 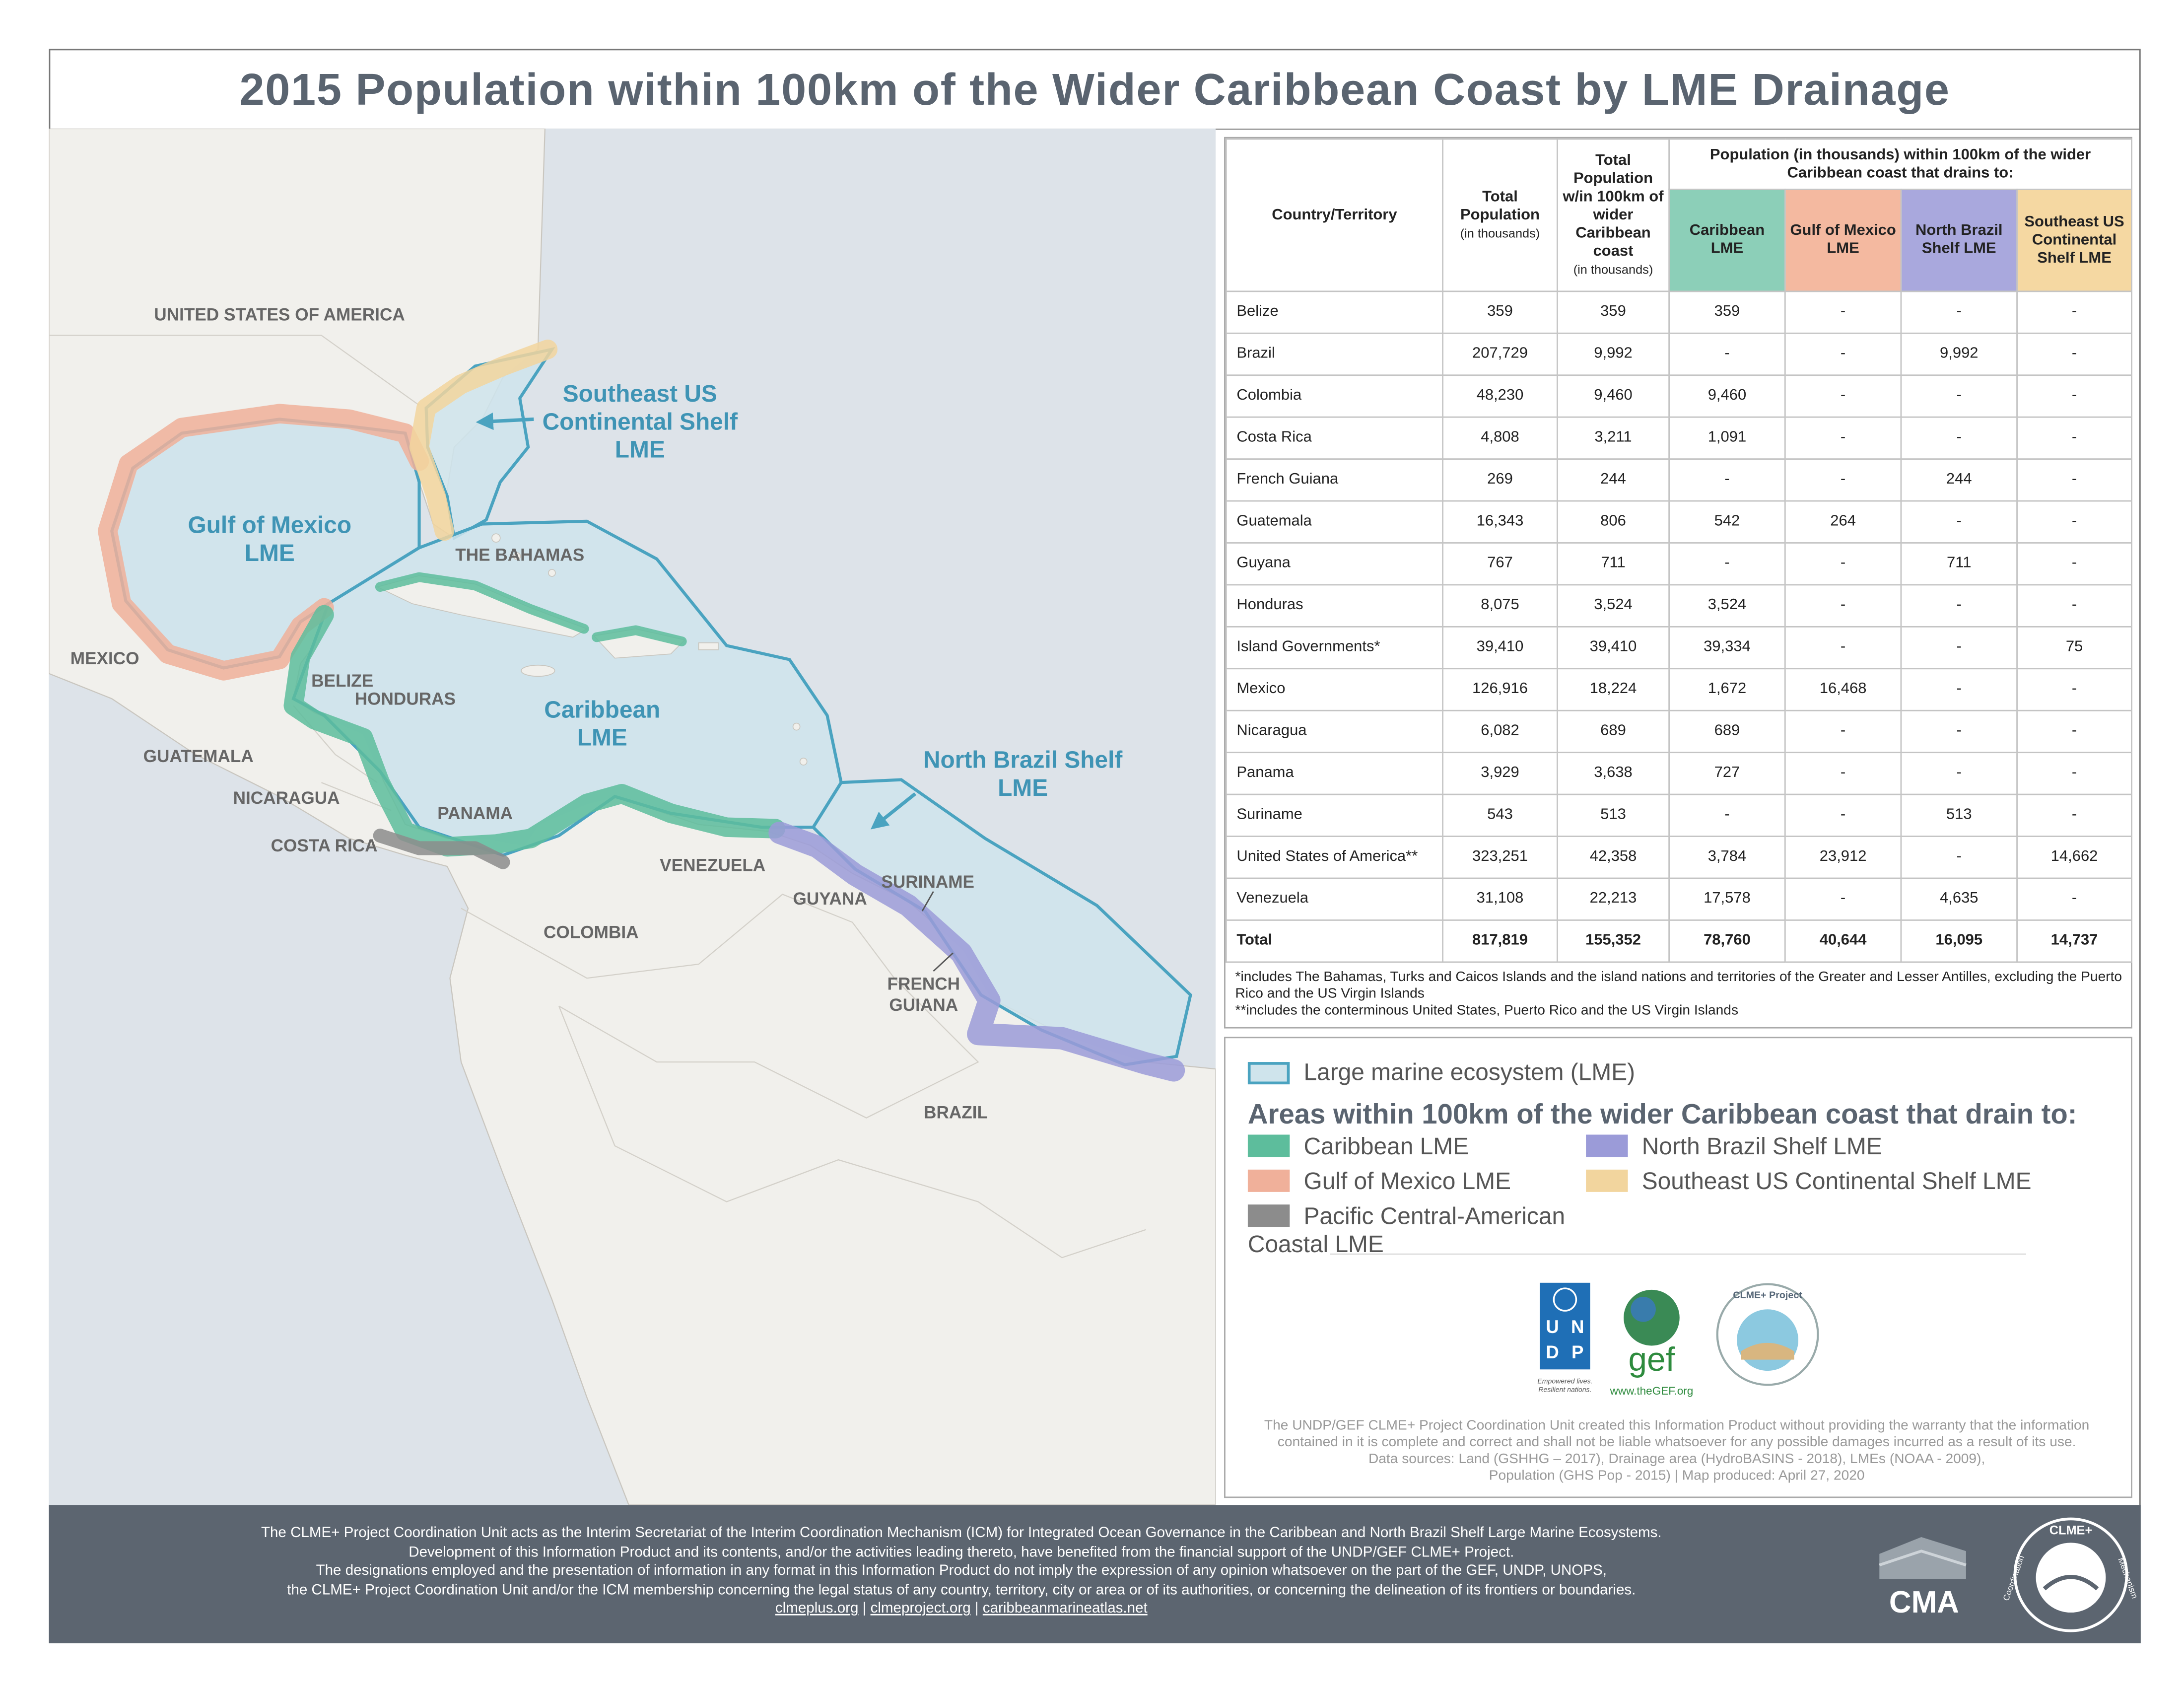 What do you see at coordinates (1613, 354) in the screenshot?
I see `table-cell: 9,992` at bounding box center [1613, 354].